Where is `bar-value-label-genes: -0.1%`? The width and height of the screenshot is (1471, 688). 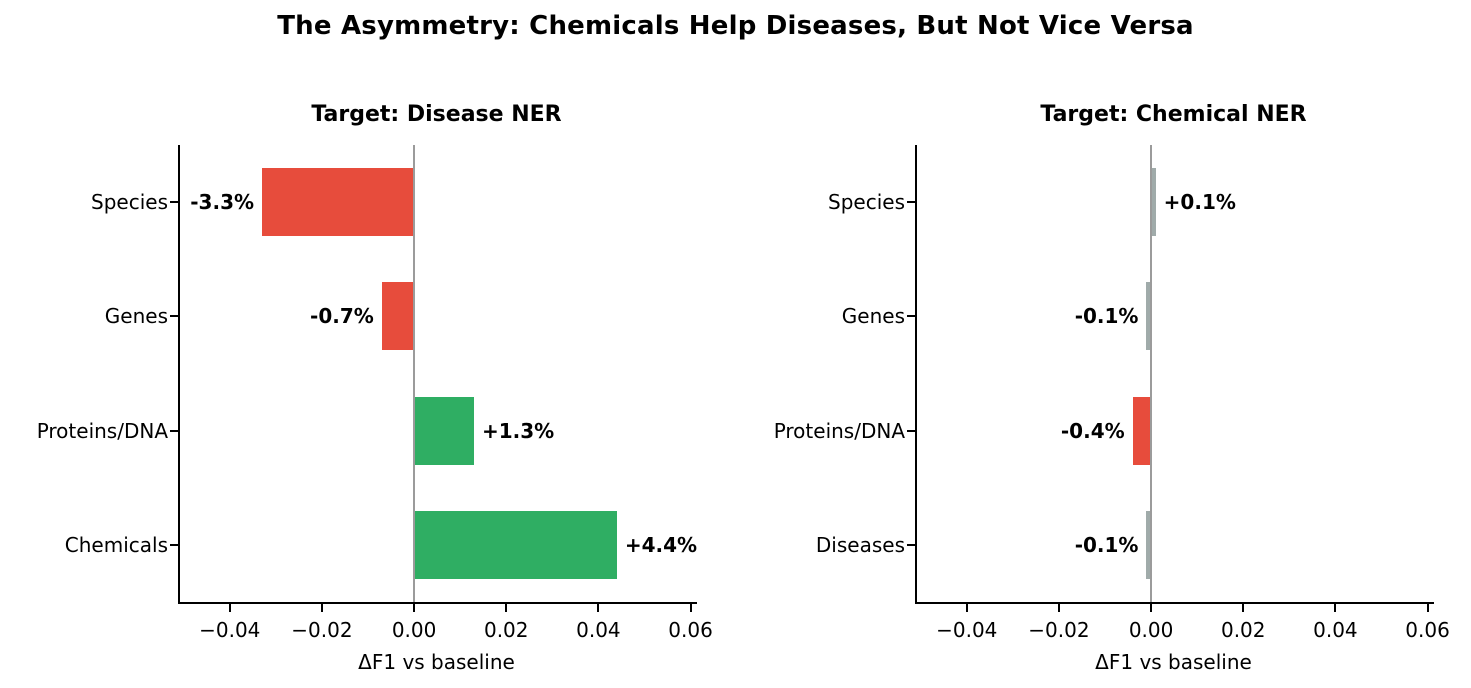
bar-value-label-genes: -0.1% is located at coordinates (1106, 316).